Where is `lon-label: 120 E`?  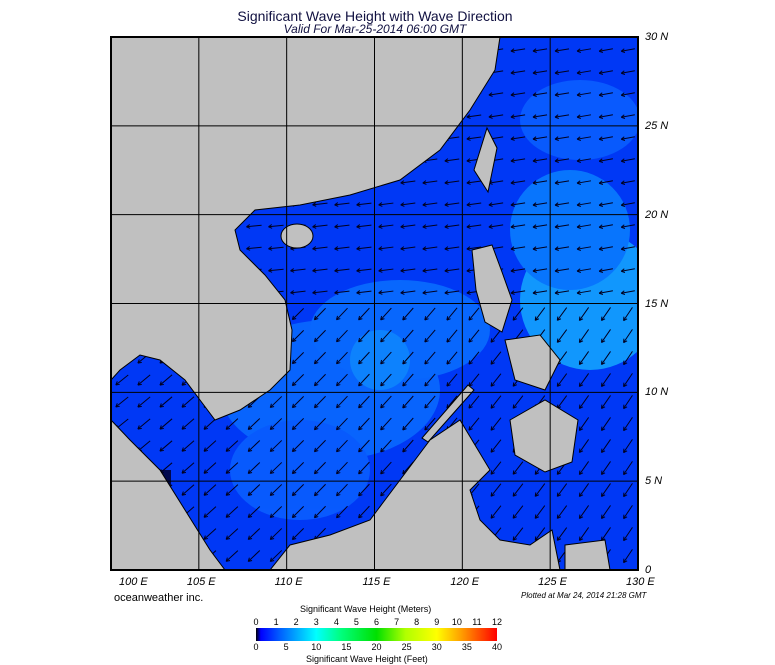
lon-label: 120 E is located at coordinates (465, 582).